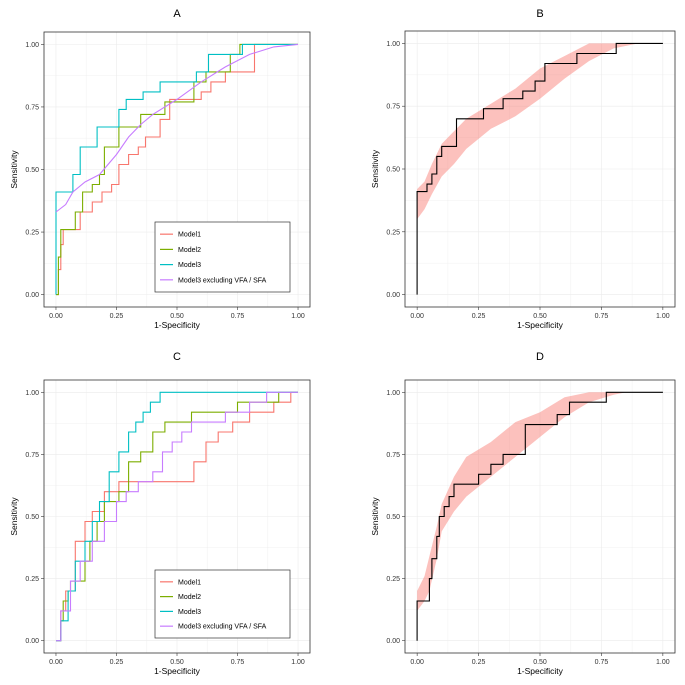 Image resolution: width=685 pixels, height=685 pixels. Describe the element at coordinates (539, 14) in the screenshot. I see `panel-title: B` at that location.